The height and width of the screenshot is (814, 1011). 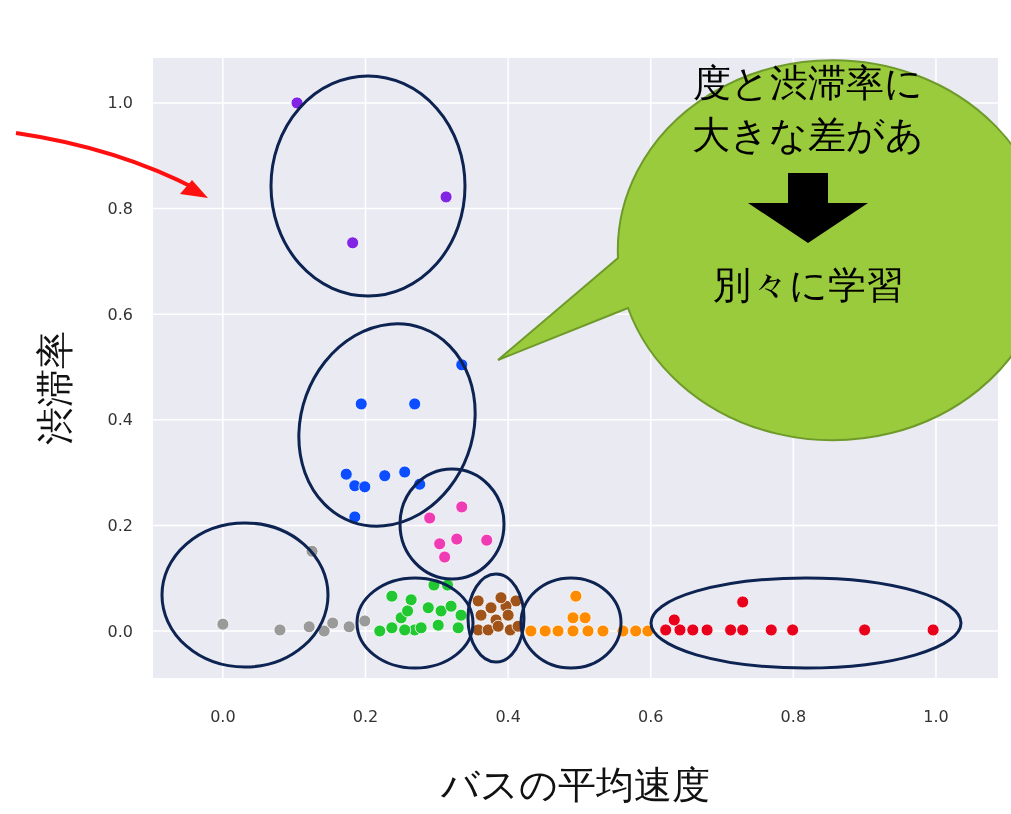 What do you see at coordinates (120, 631) in the screenshot?
I see `y-tick-label: 0.0` at bounding box center [120, 631].